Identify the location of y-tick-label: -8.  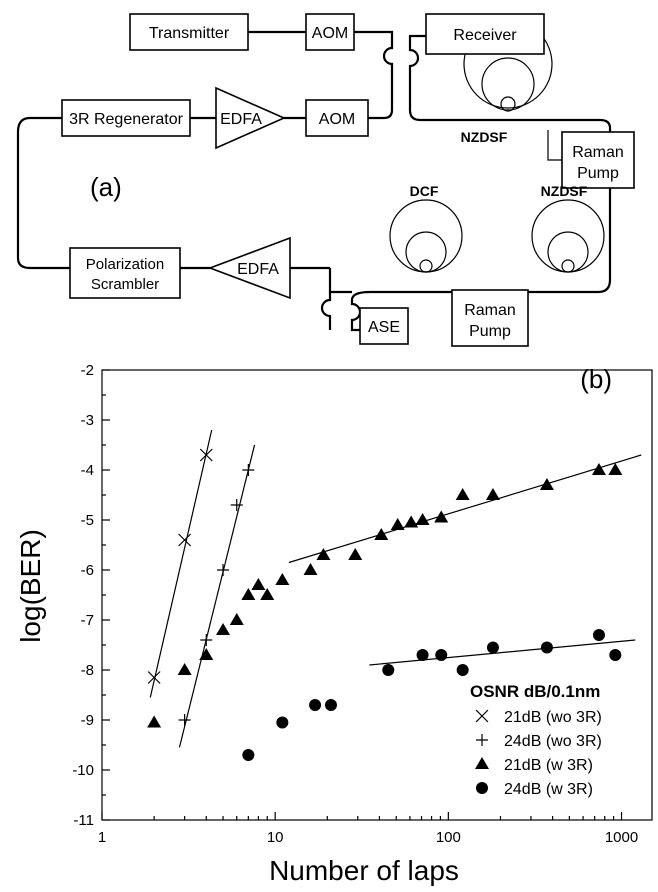
(87, 670).